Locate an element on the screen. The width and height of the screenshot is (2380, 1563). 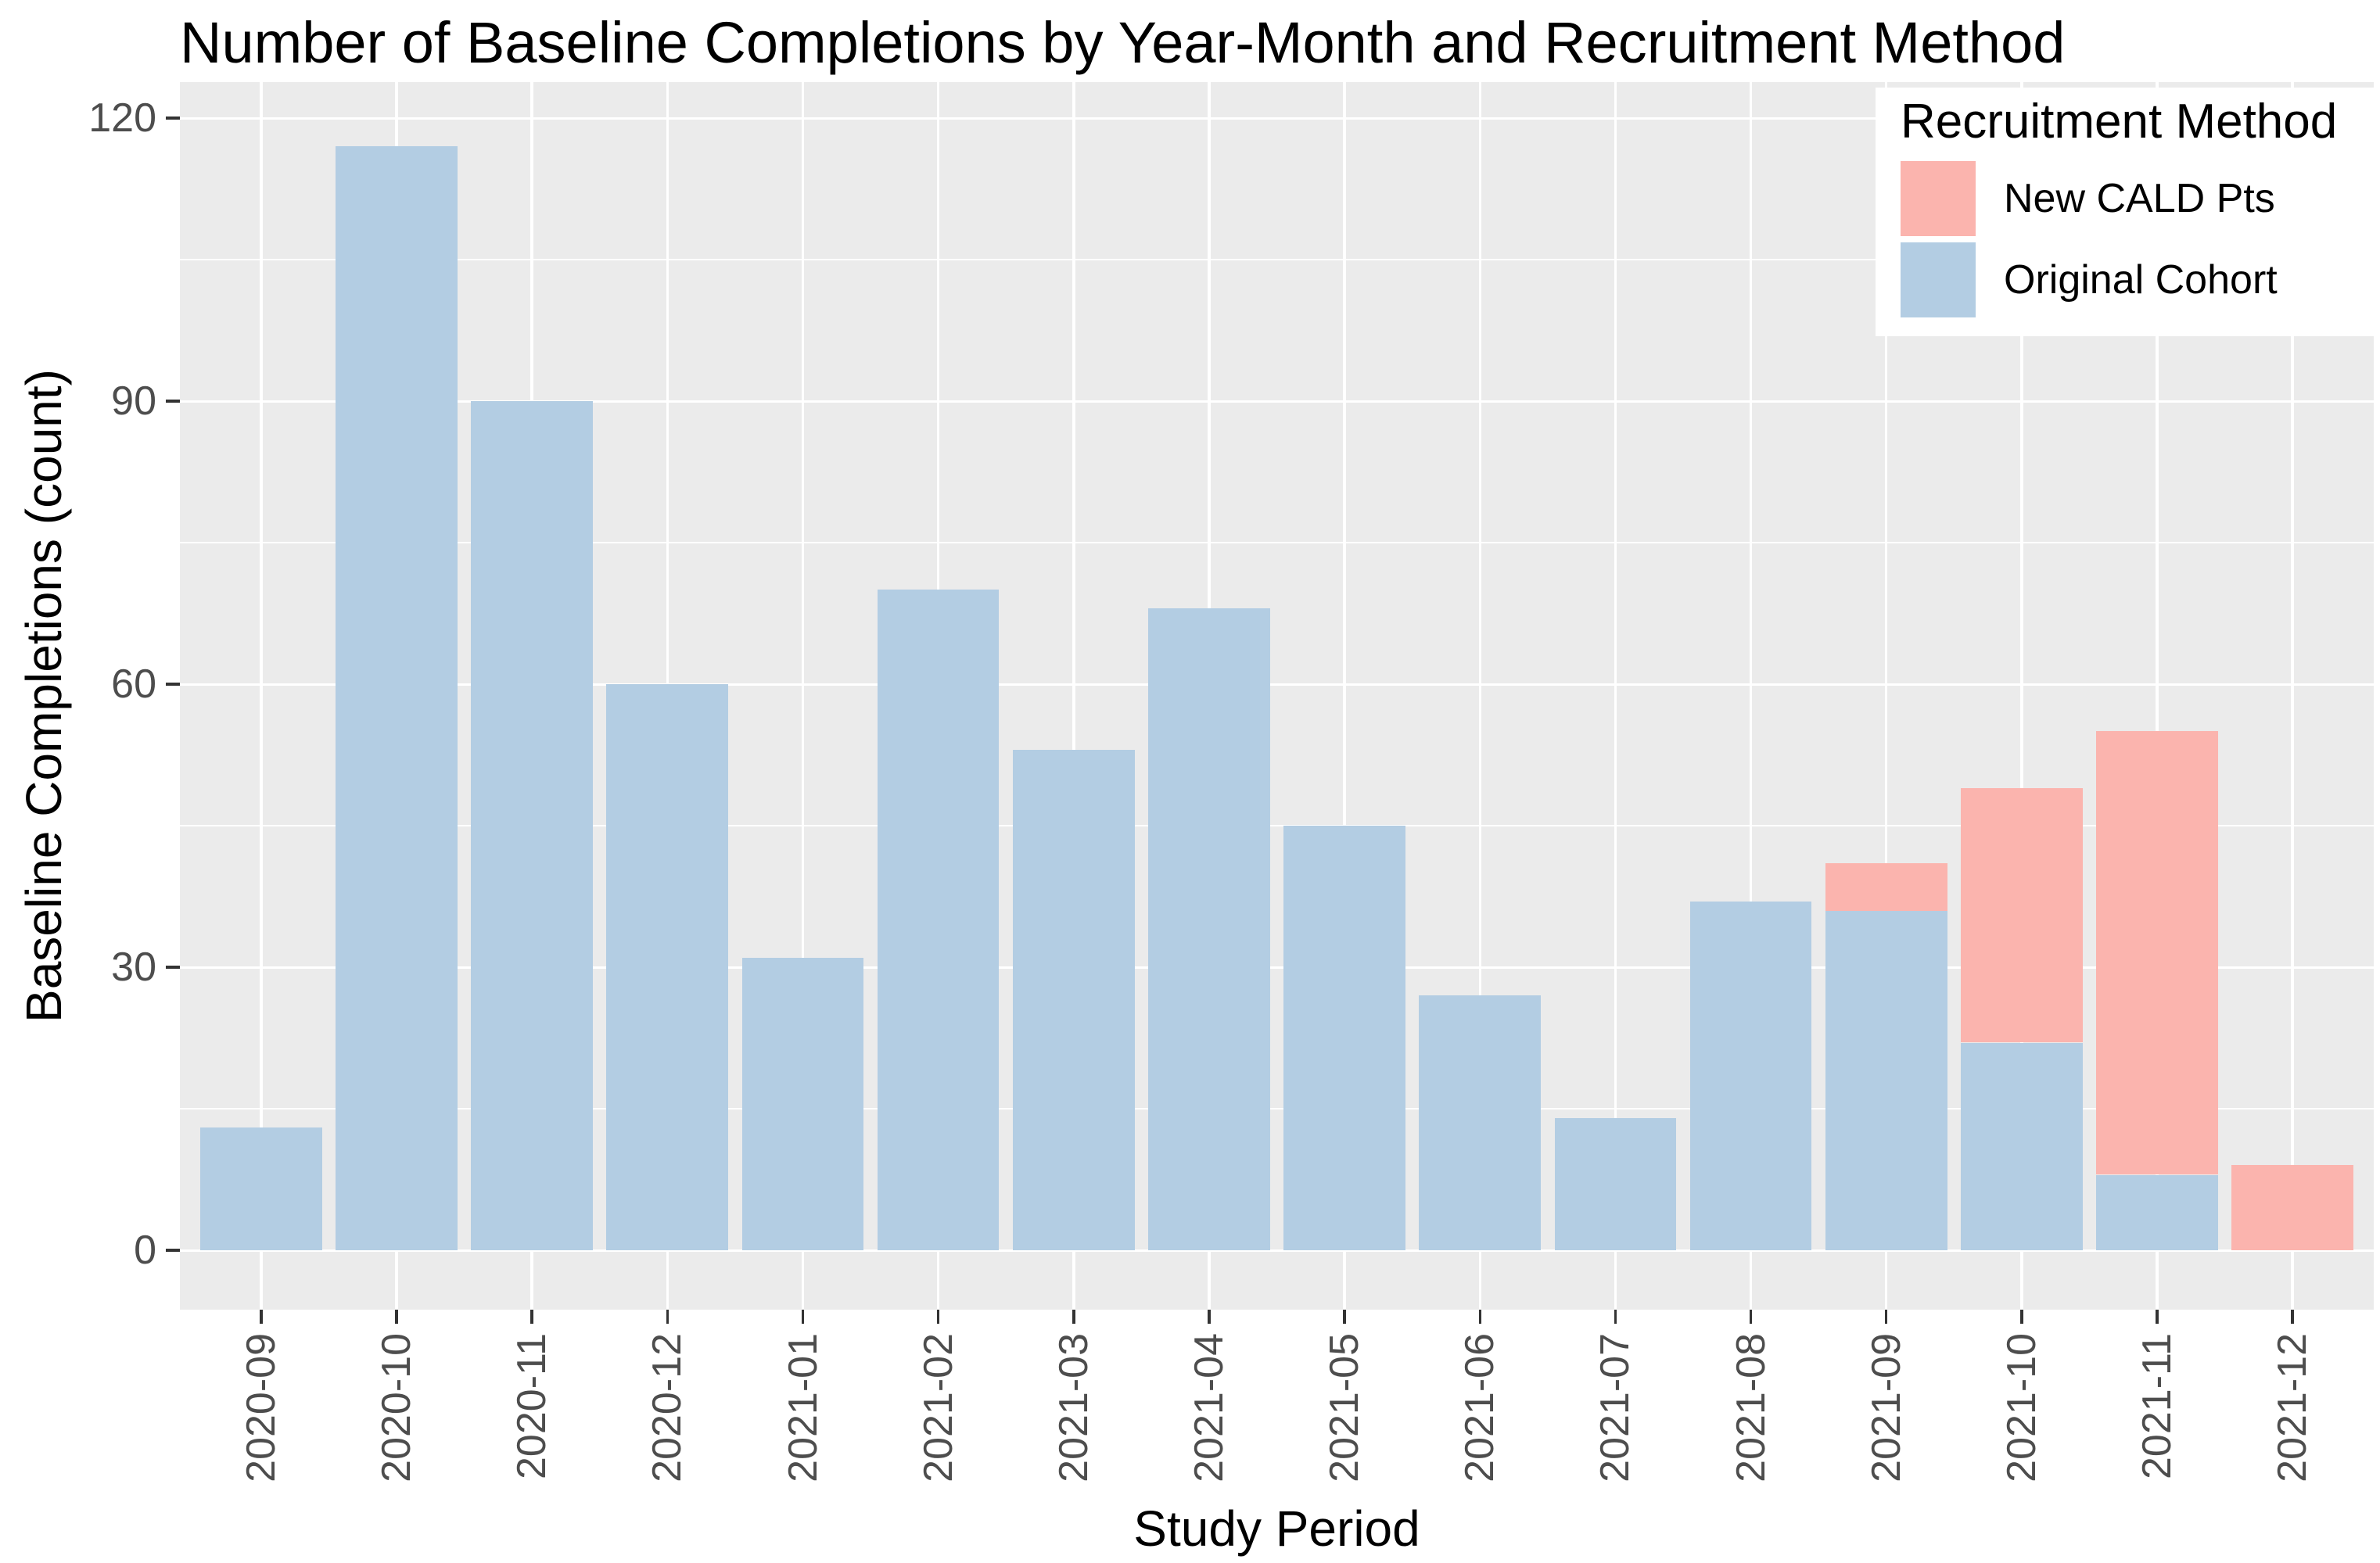
bar-2021-03-original-cohort is located at coordinates (1073, 1000).